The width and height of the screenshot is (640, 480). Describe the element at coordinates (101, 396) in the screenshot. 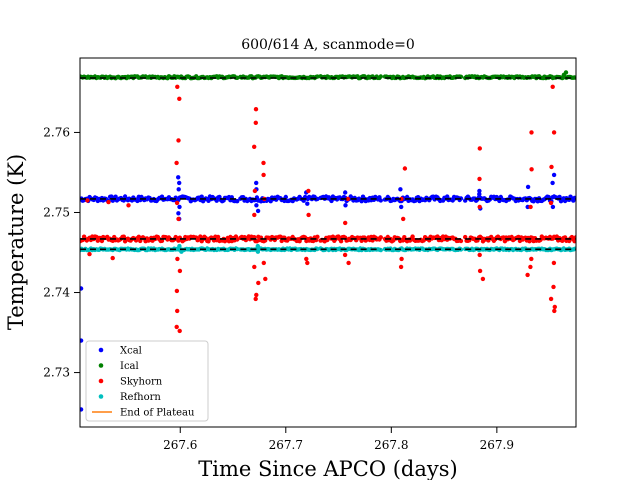

I see `legend-swatch-refhorn` at that location.